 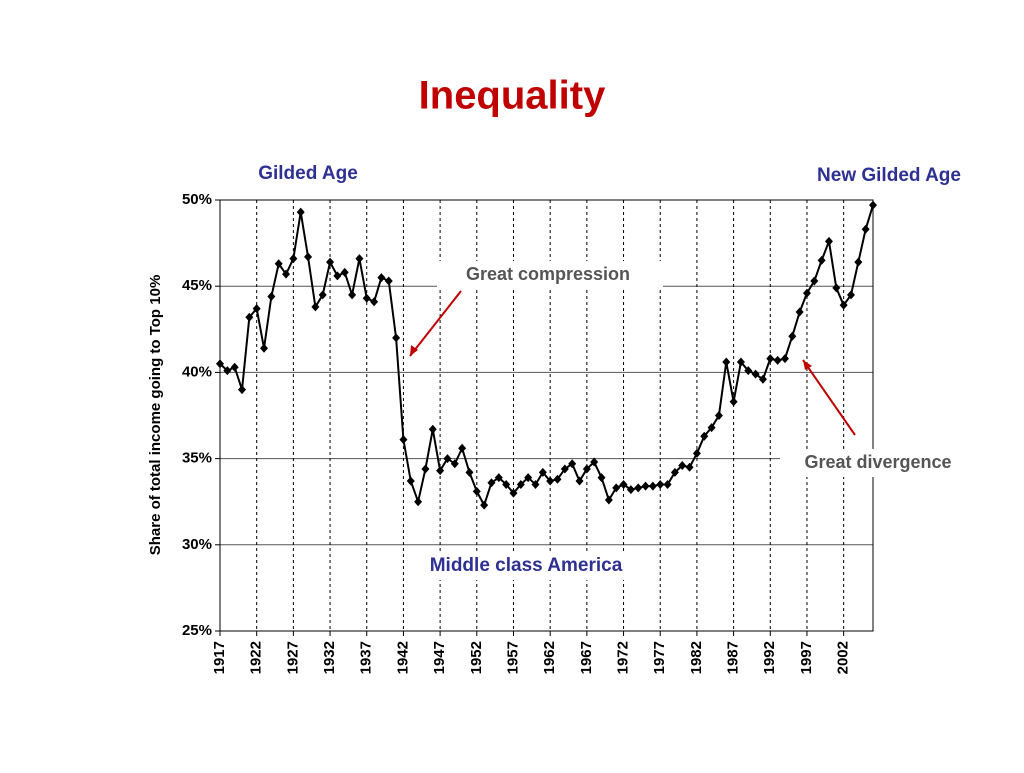 What do you see at coordinates (526, 565) in the screenshot?
I see `annotation: Middle class America` at bounding box center [526, 565].